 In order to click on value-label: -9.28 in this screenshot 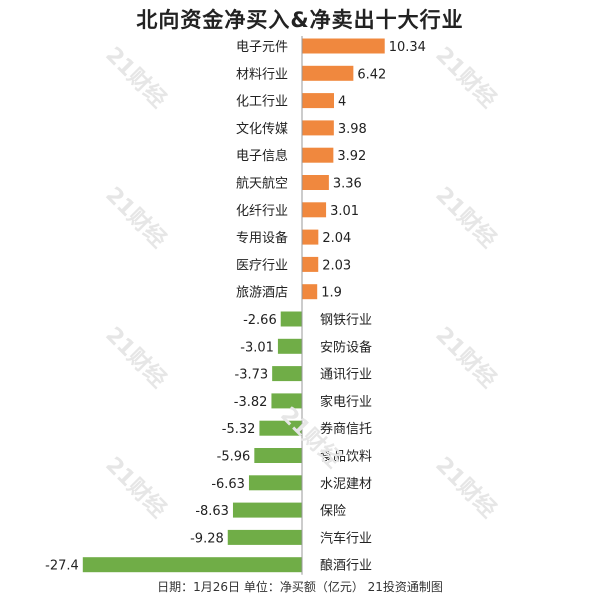, I will do `click(207, 538)`.